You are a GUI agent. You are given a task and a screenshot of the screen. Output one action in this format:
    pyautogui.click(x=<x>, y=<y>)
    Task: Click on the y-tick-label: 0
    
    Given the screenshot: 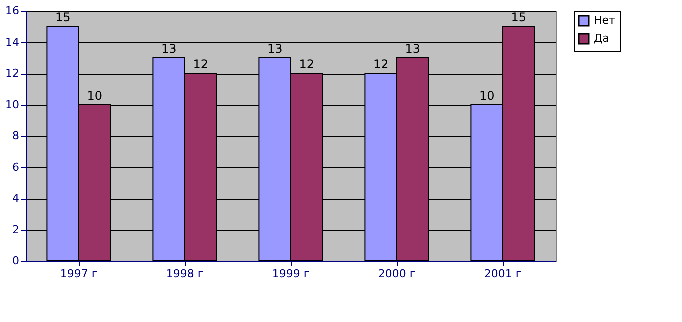 What is the action you would take?
    pyautogui.click(x=16, y=261)
    